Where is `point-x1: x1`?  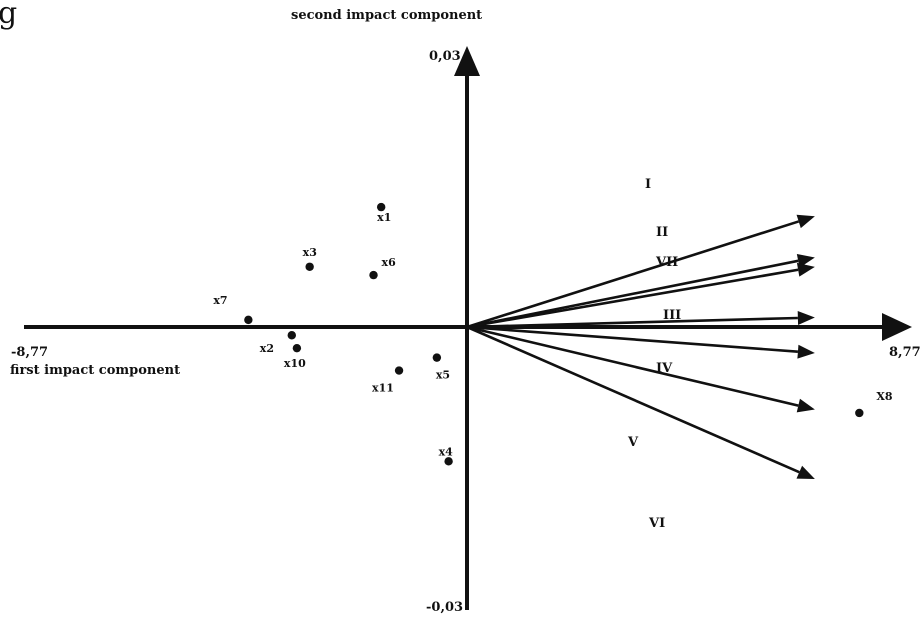
point-x1: x1 is located at coordinates (383, 213).